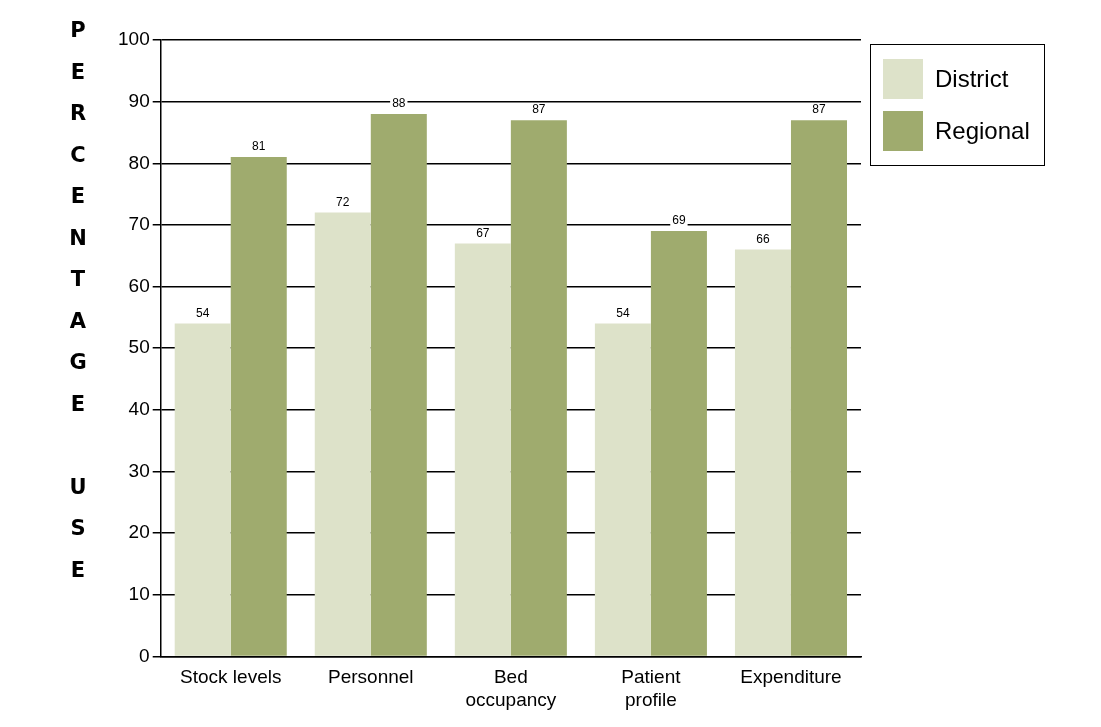 The width and height of the screenshot is (1101, 727). I want to click on data-label: 72, so click(343, 201).